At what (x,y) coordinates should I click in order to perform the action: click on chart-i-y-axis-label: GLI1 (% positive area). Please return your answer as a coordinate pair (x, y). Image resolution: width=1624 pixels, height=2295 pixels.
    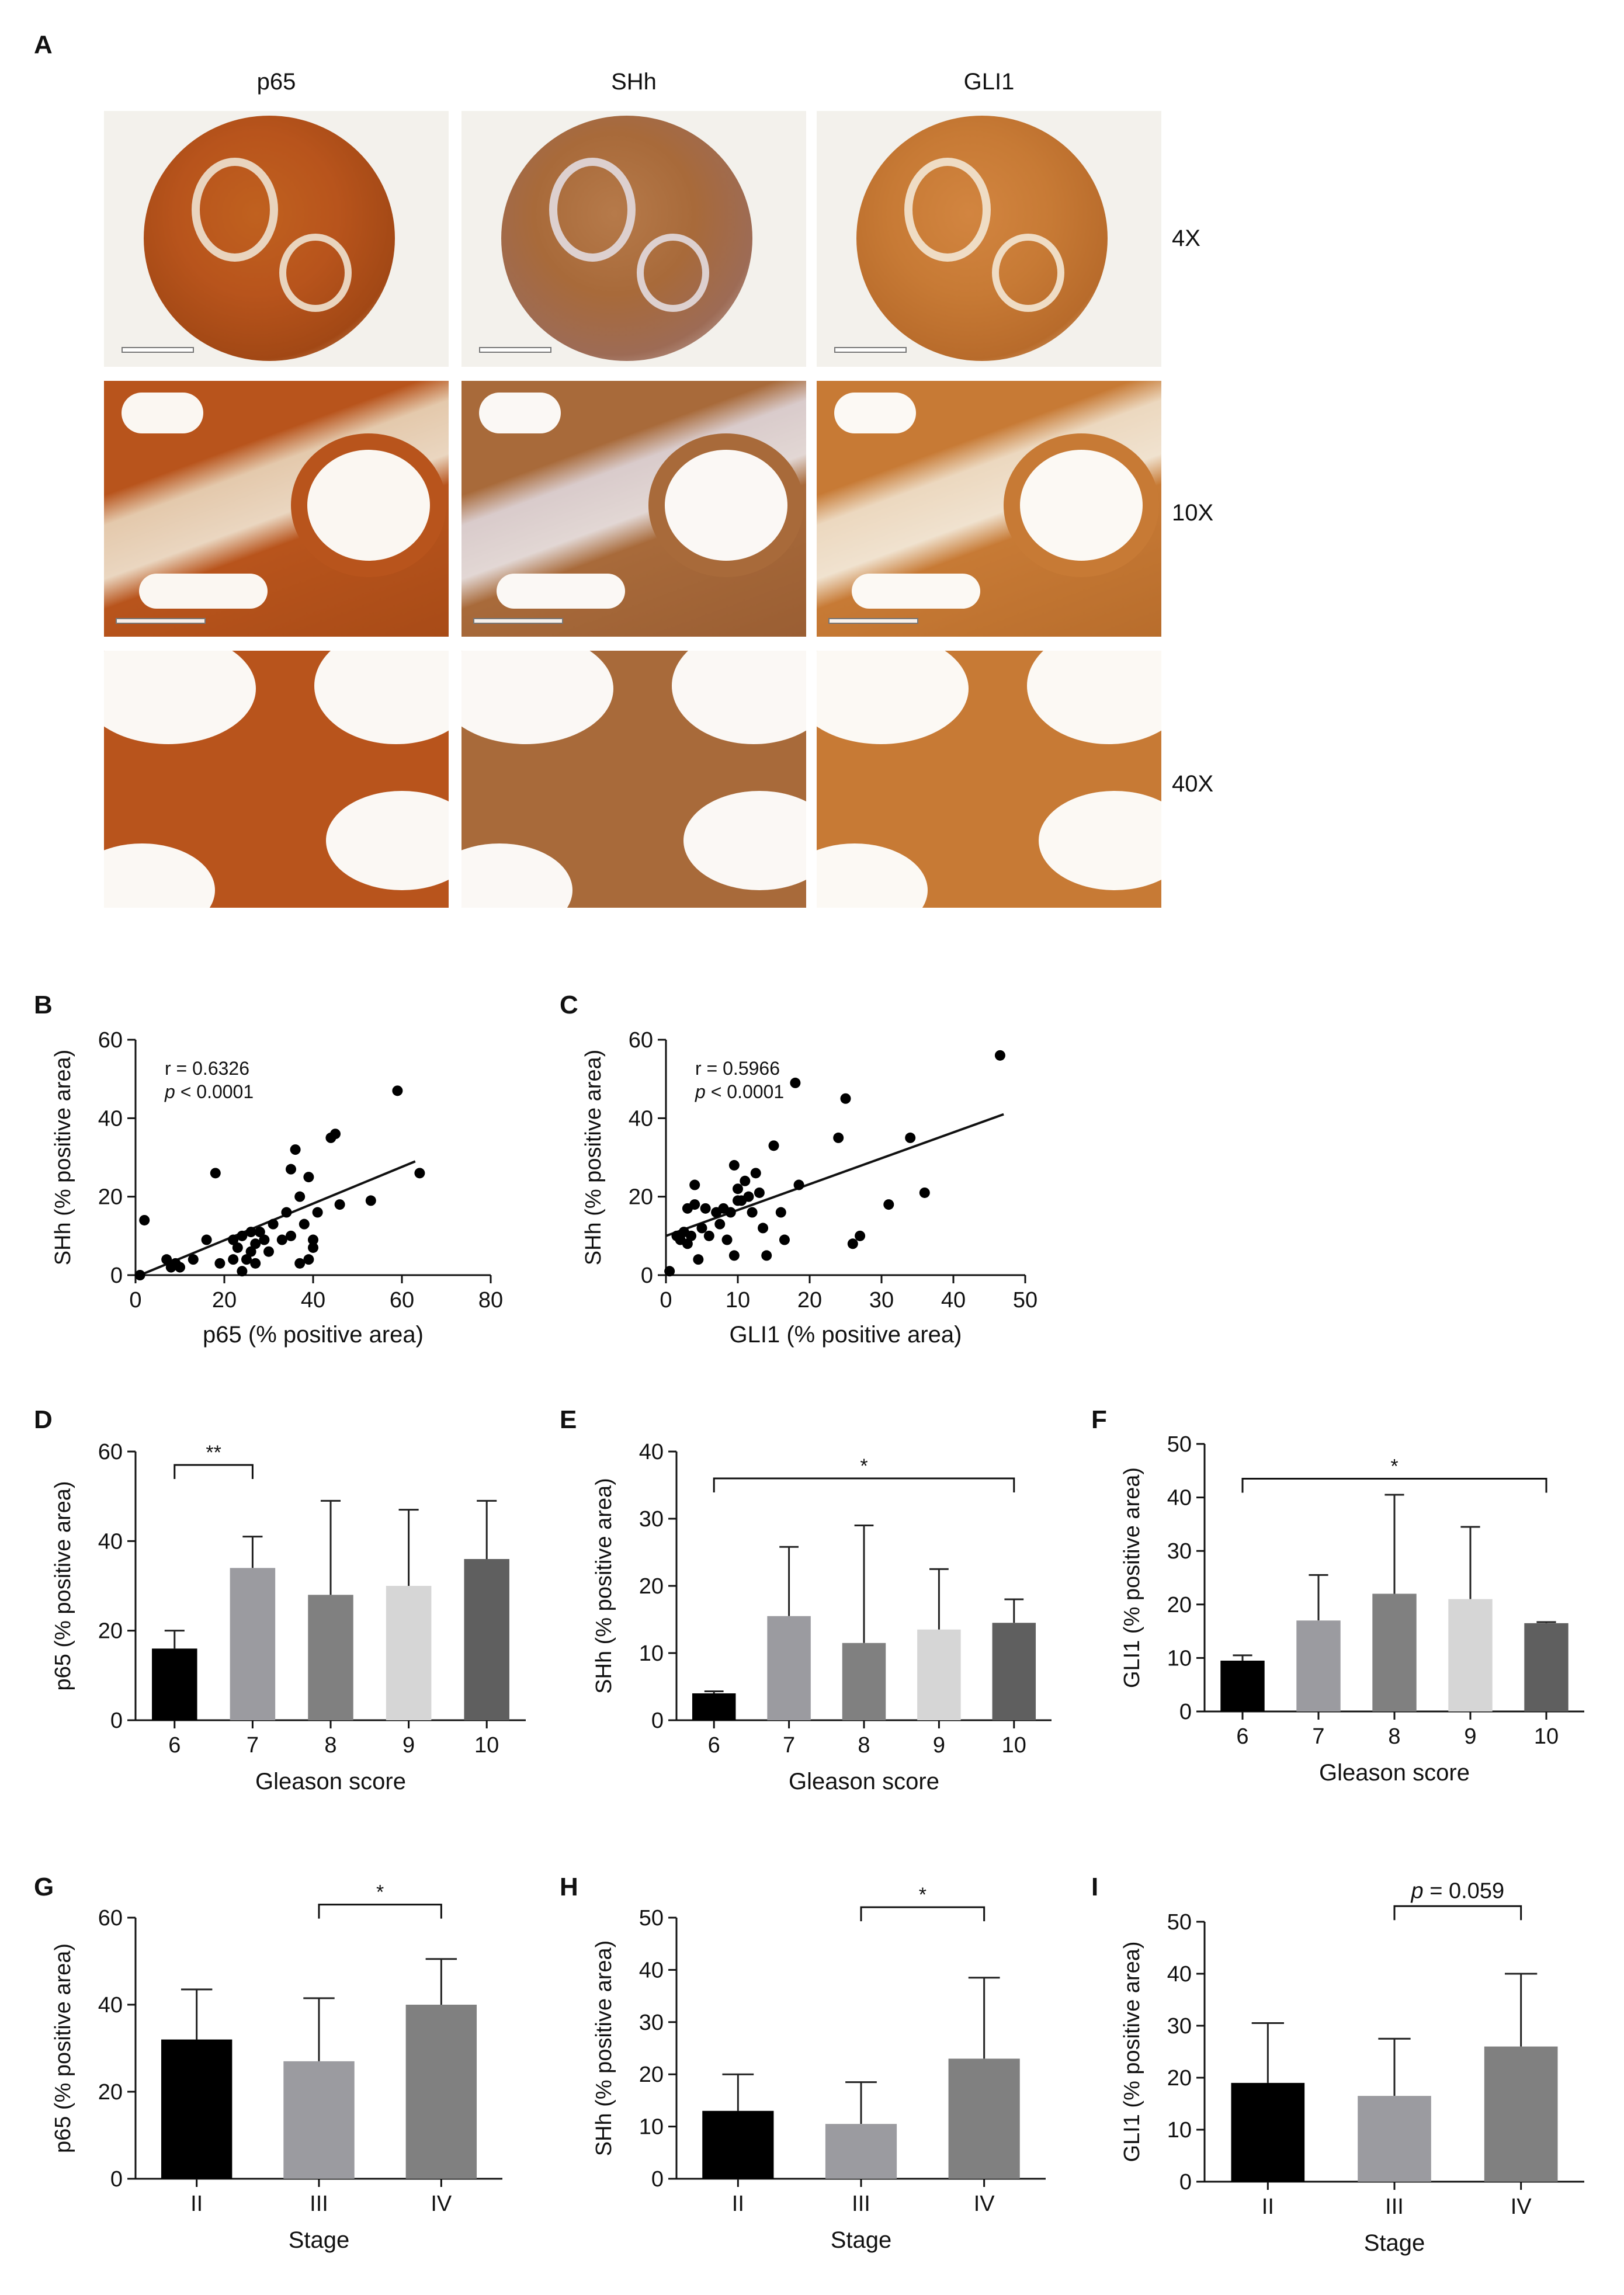
    Looking at the image, I should click on (1132, 2051).